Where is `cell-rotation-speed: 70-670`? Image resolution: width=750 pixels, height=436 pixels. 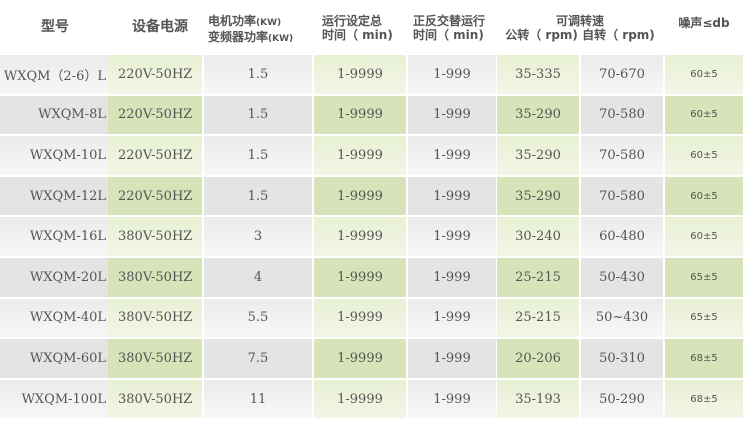 cell-rotation-speed: 70-670 is located at coordinates (622, 74).